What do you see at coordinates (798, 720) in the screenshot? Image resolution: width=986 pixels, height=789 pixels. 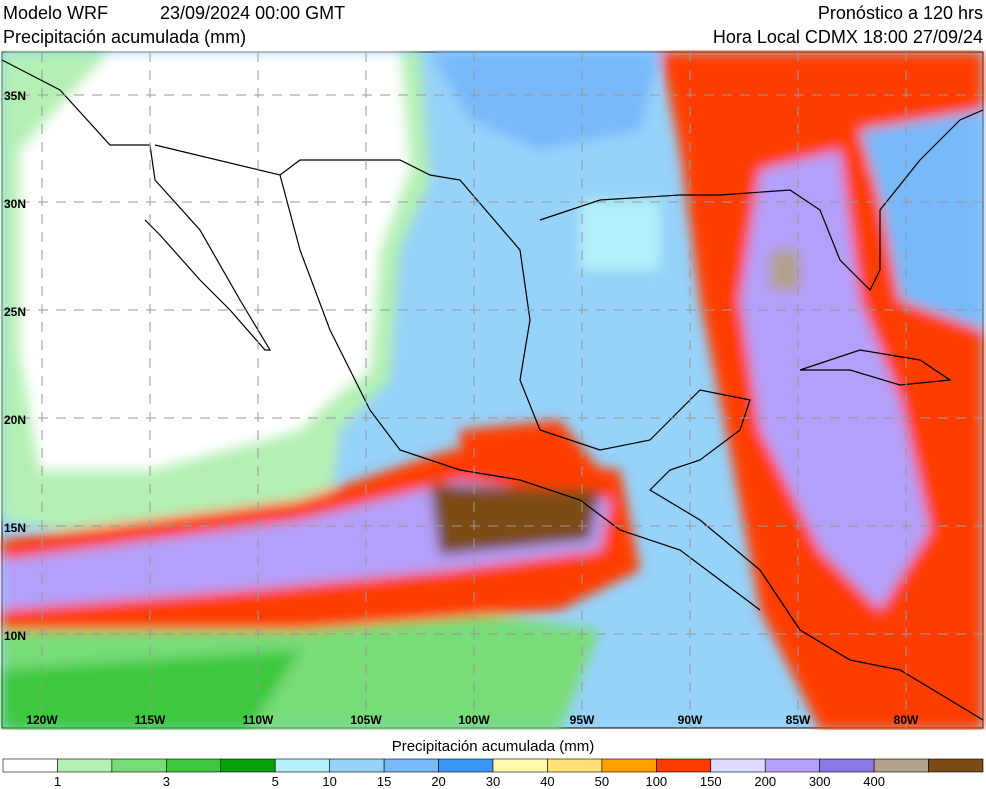 I see `lon-label: 85W` at bounding box center [798, 720].